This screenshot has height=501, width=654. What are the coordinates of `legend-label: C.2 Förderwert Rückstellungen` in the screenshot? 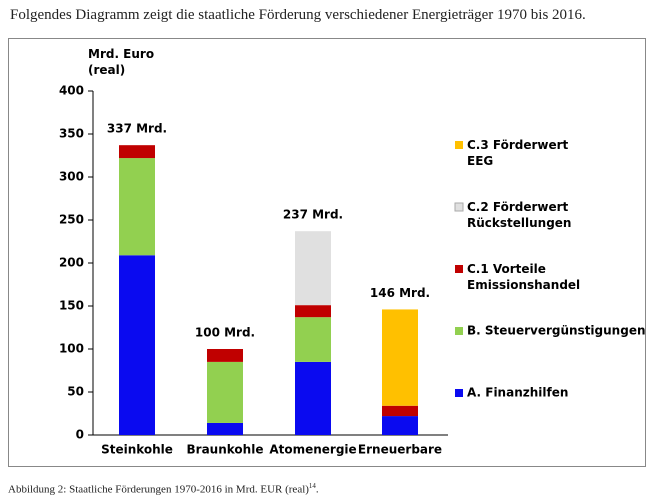 It's located at (519, 215).